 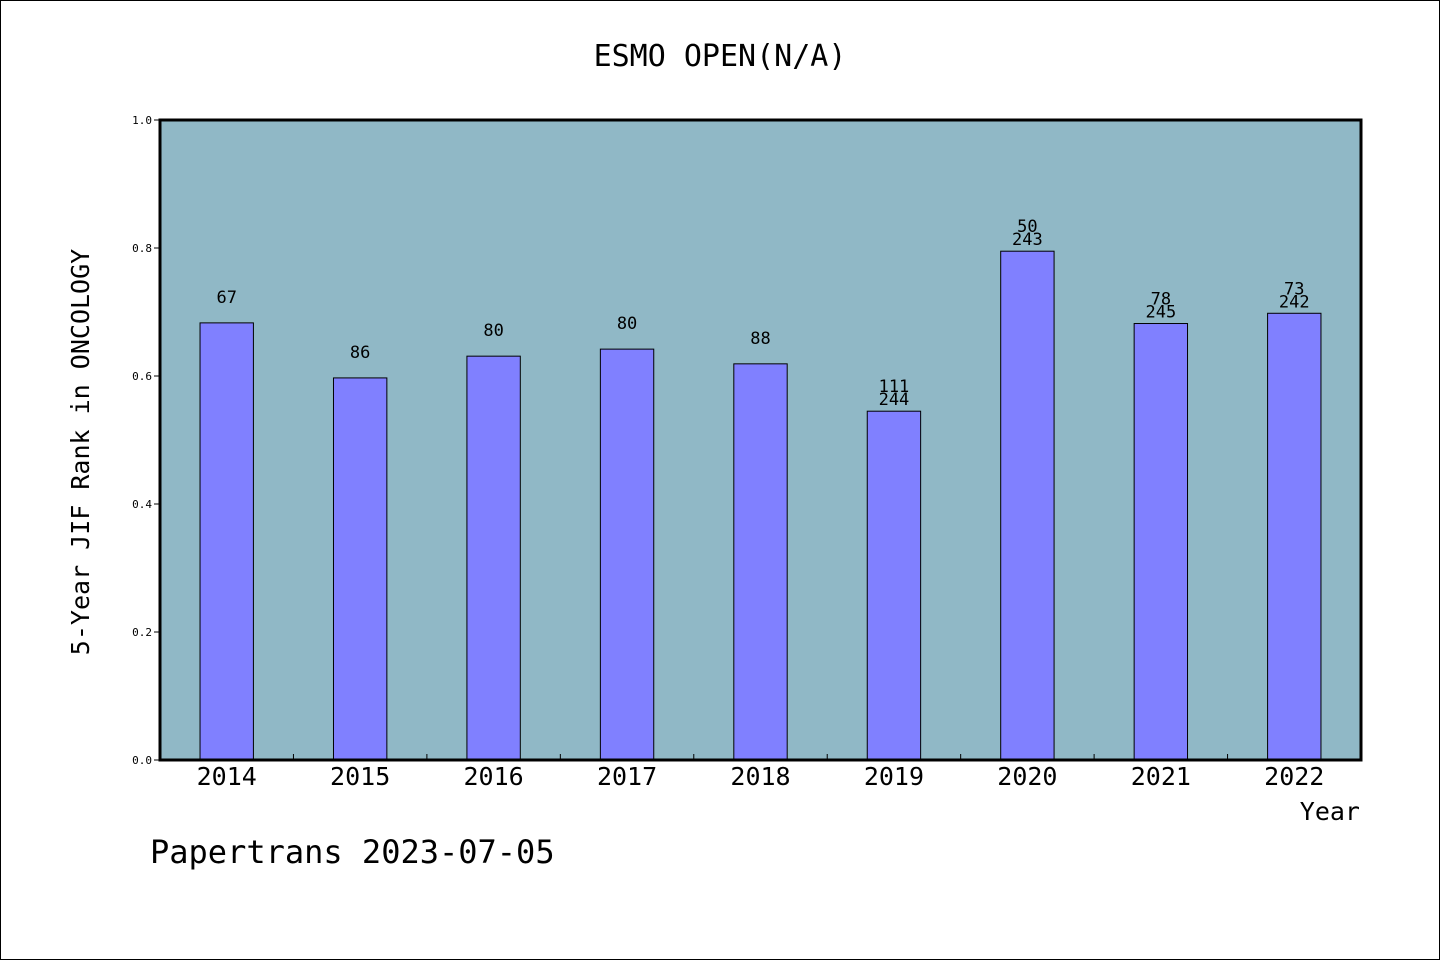 What do you see at coordinates (227, 776) in the screenshot?
I see `x-tick-label-2014: 2014` at bounding box center [227, 776].